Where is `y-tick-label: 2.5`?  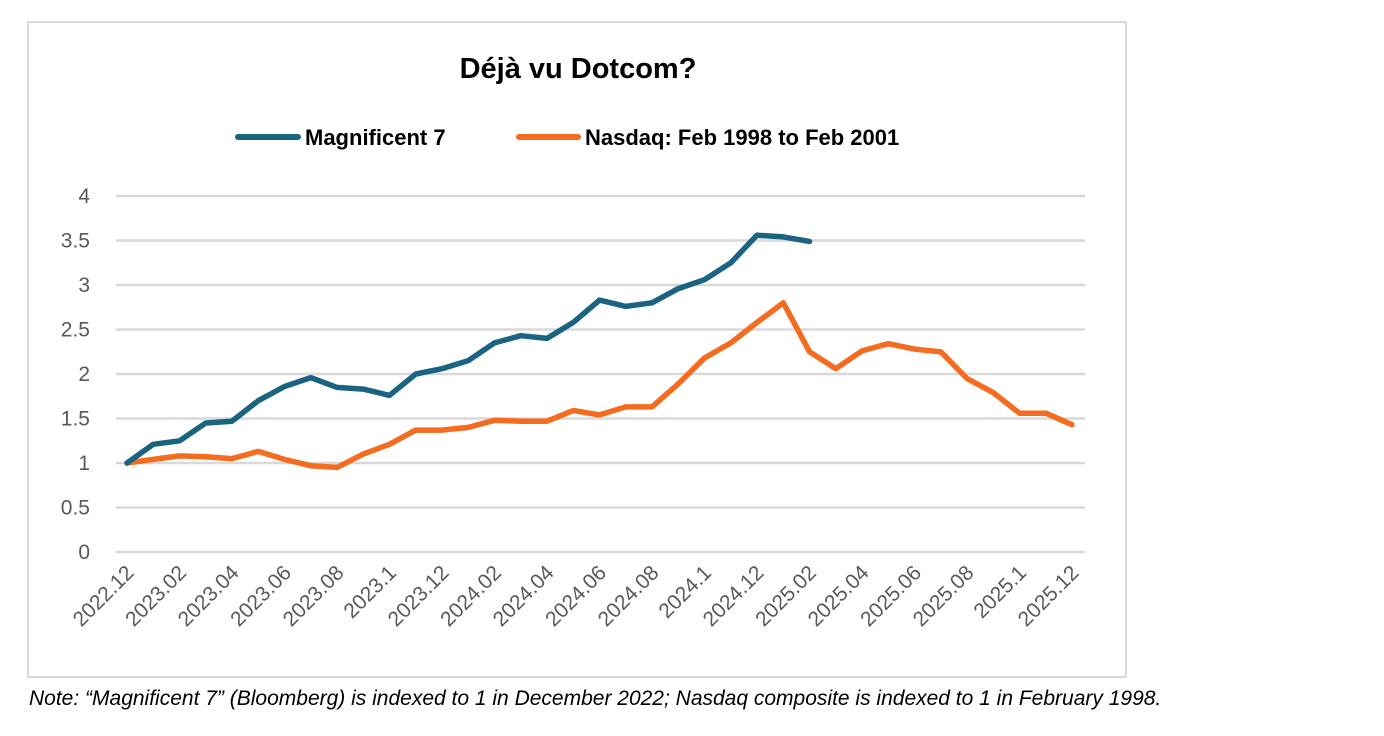 y-tick-label: 2.5 is located at coordinates (75, 330).